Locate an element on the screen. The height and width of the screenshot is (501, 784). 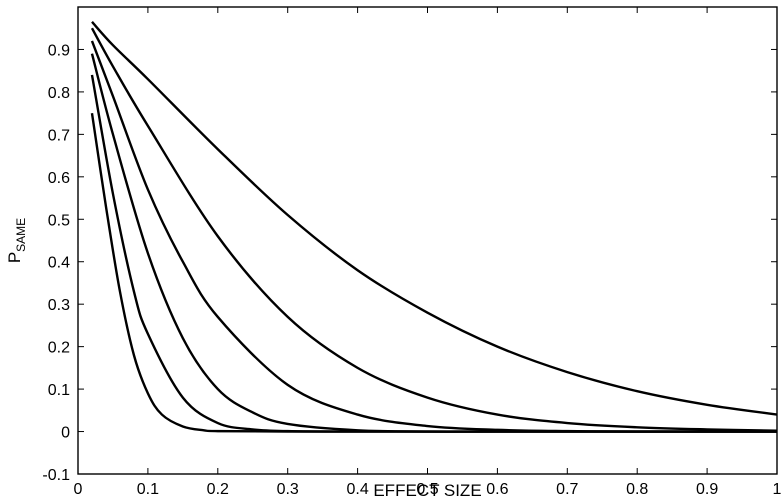
y-tick-label: -0.1 is located at coordinates (56, 475).